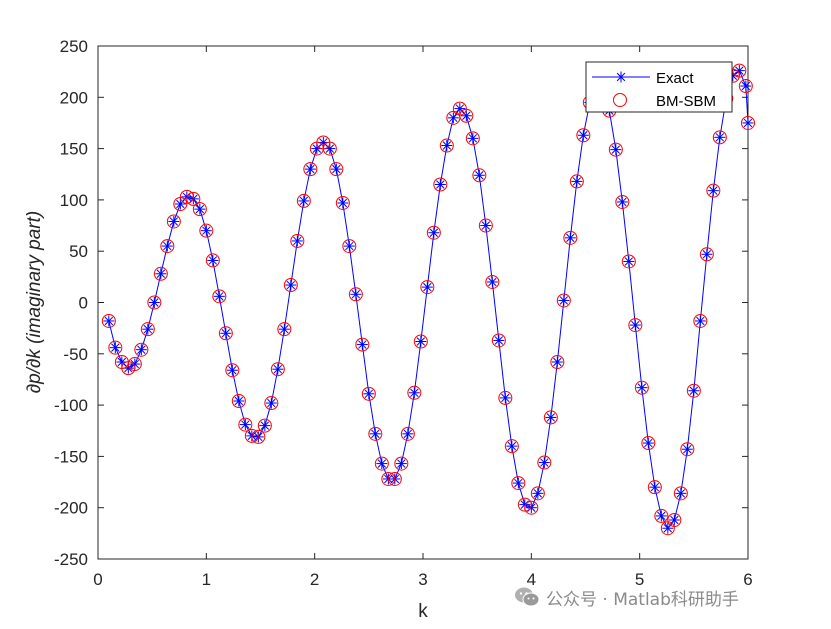 Image resolution: width=831 pixels, height=629 pixels. I want to click on x-tick-label: 6, so click(747, 579).